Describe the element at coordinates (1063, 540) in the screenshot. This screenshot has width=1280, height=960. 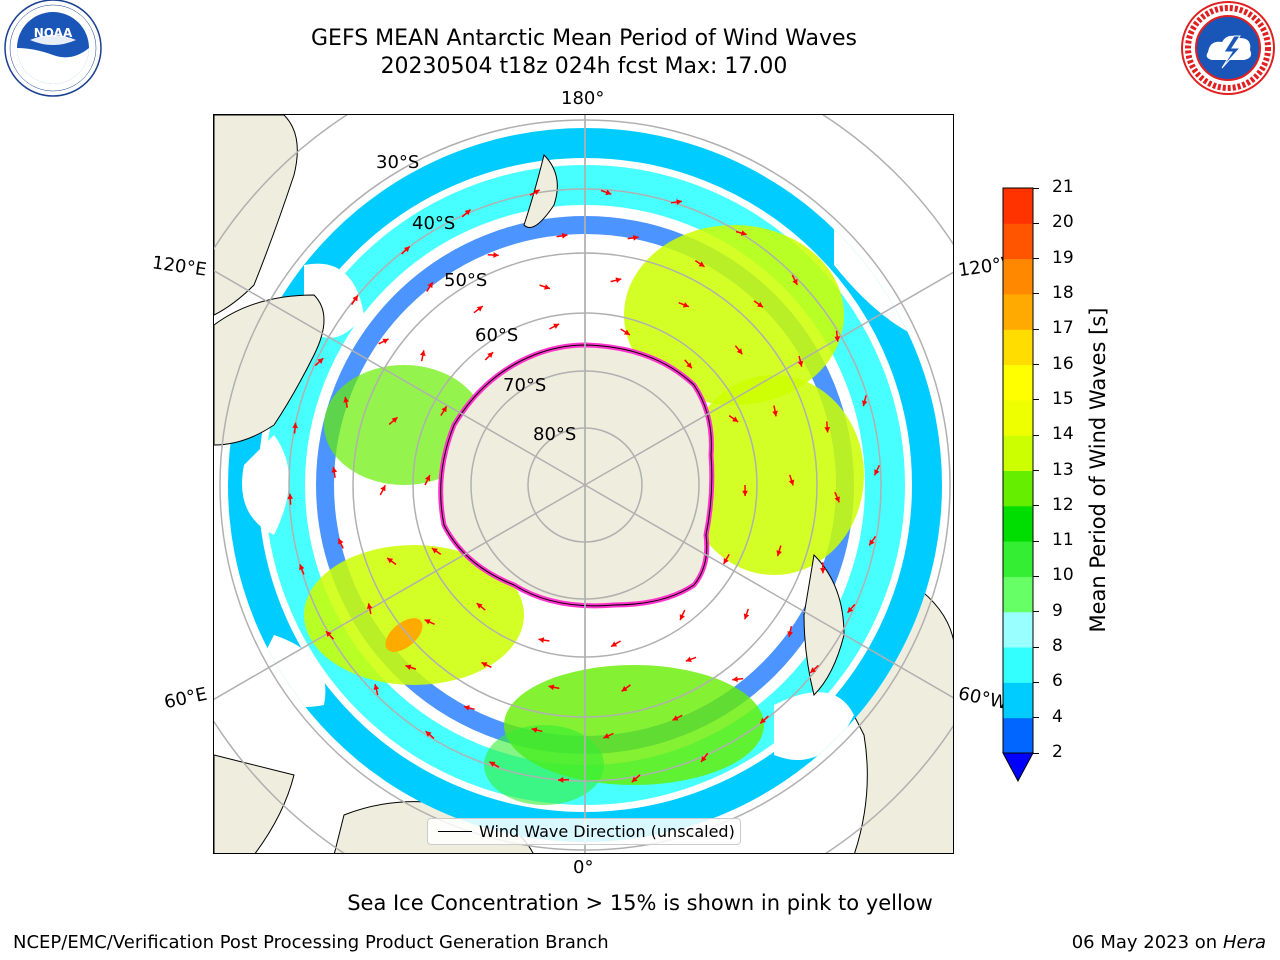
I see `colorbar-tick-label: 11` at that location.